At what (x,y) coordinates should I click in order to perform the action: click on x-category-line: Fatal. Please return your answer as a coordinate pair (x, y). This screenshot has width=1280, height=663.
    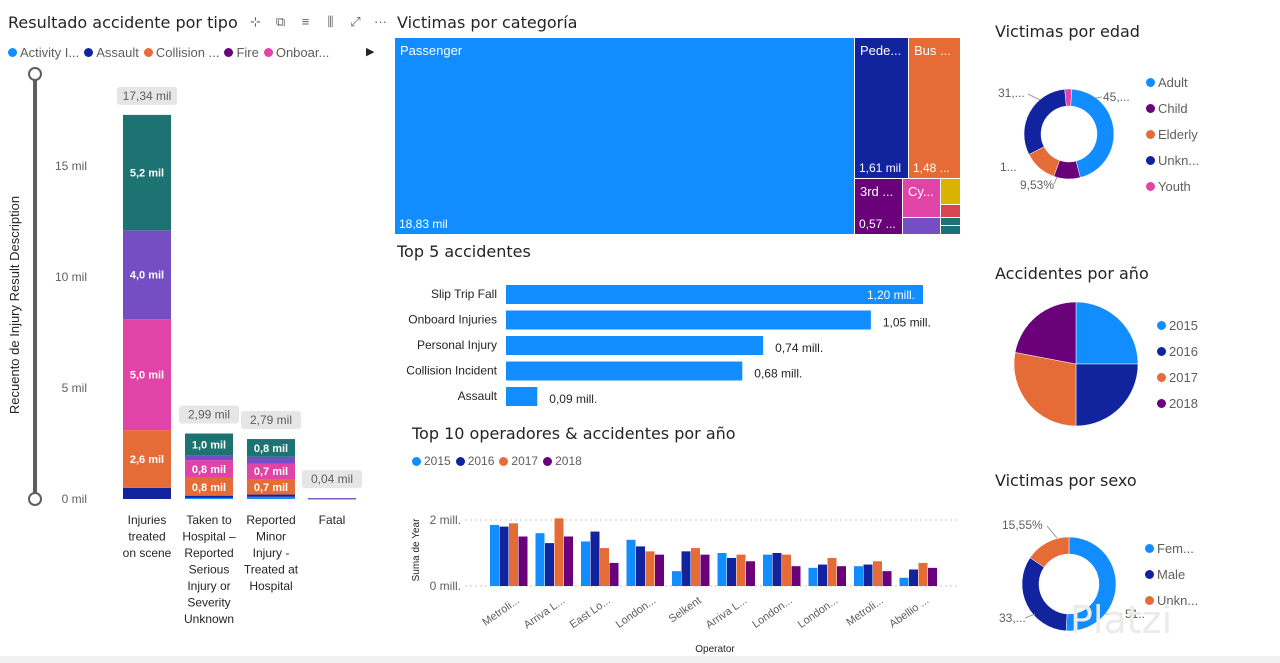
    Looking at the image, I should click on (332, 520).